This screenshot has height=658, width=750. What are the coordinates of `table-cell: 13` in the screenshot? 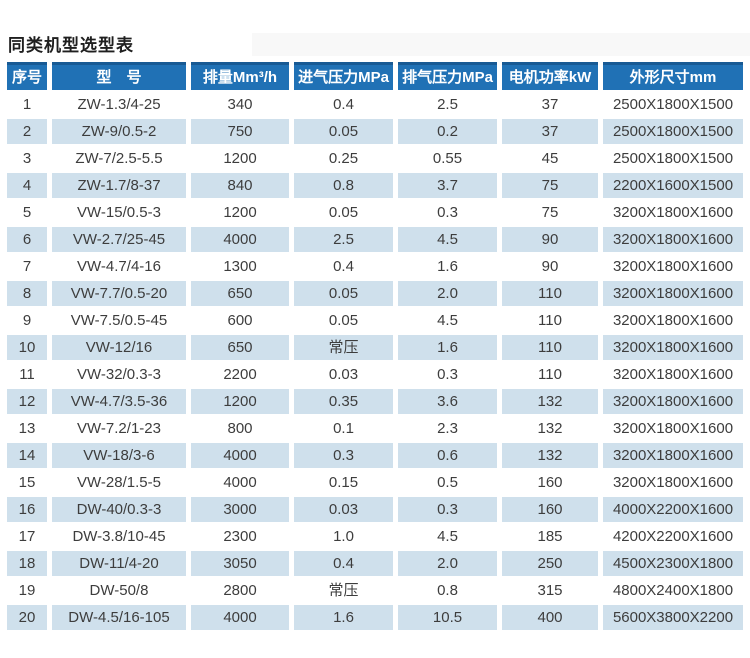 It's located at (27, 428).